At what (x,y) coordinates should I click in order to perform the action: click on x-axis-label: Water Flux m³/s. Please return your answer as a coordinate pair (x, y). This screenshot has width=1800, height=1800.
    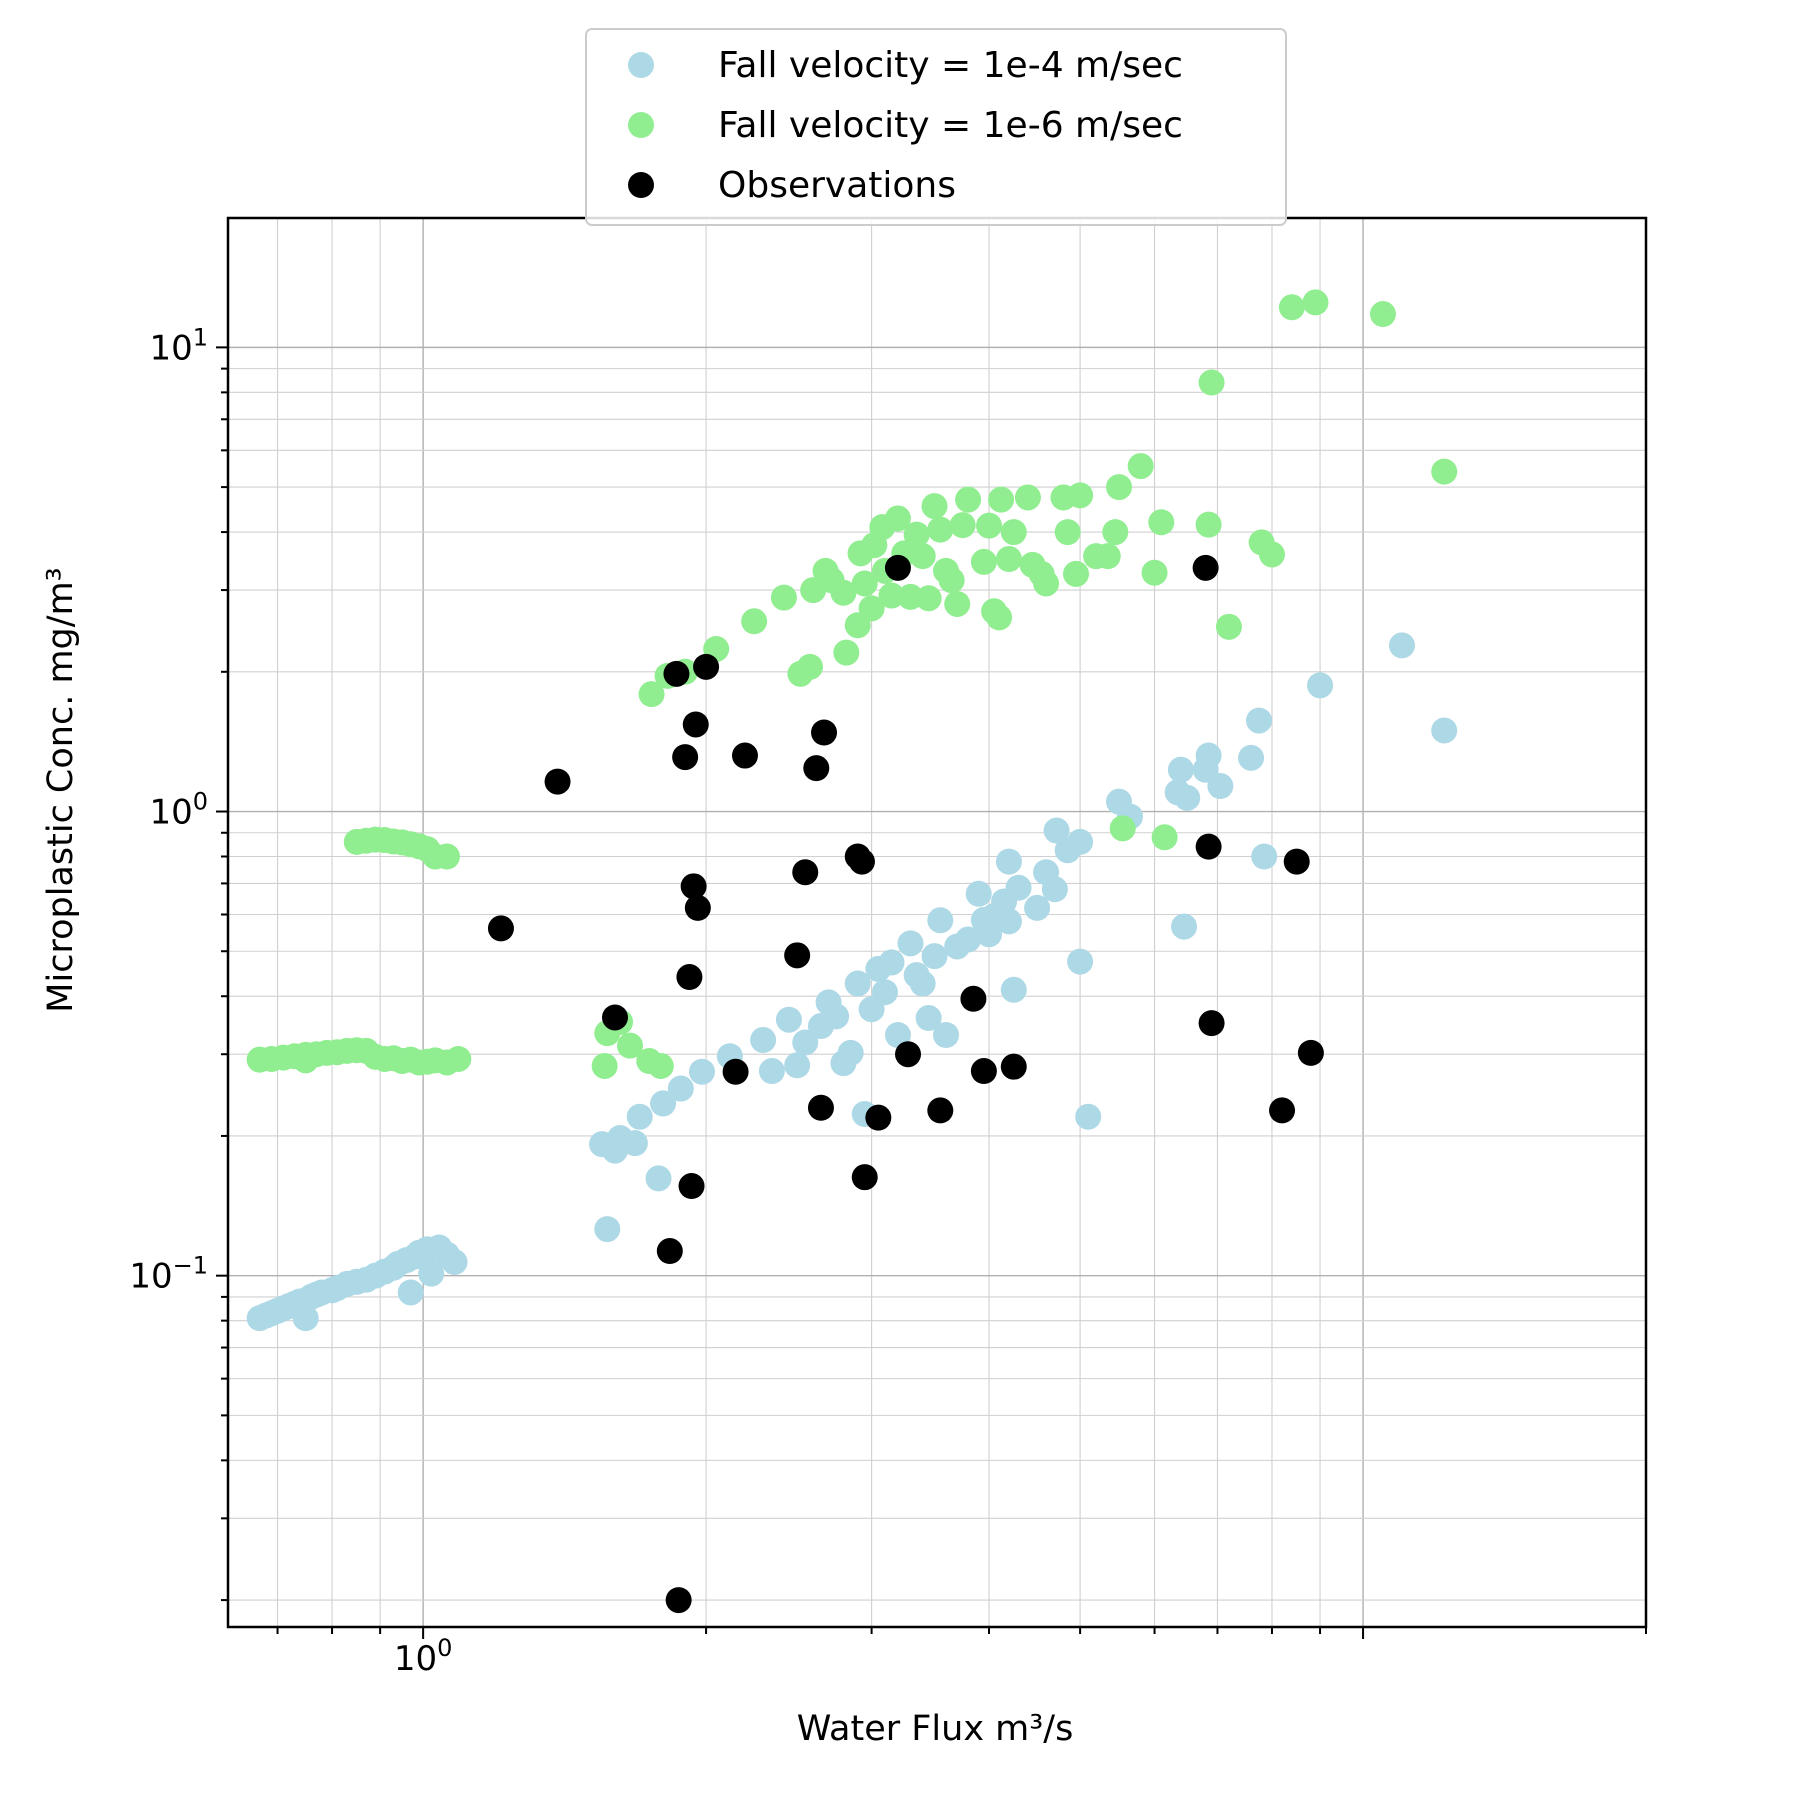
    Looking at the image, I should click on (935, 1729).